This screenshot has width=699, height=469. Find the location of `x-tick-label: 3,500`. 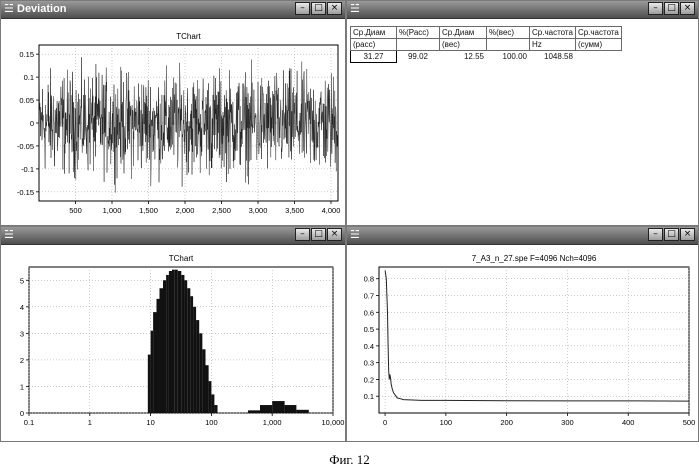

x-tick-label: 3,500 is located at coordinates (294, 210).